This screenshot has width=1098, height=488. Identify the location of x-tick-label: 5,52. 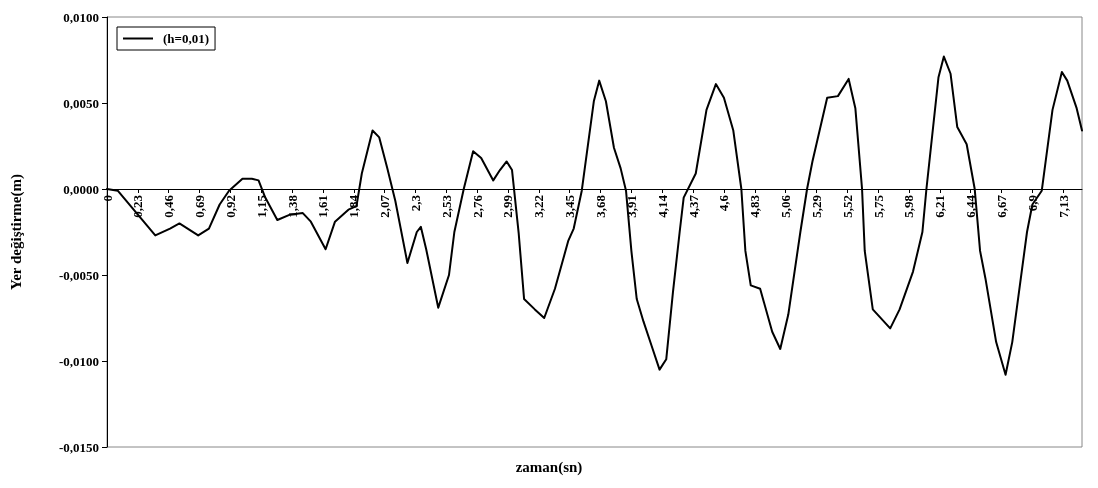
(847, 206).